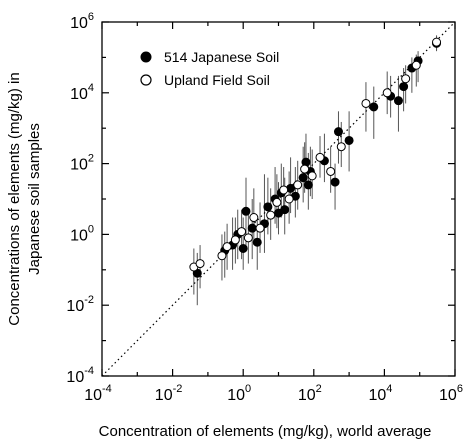 This screenshot has height=444, width=474. Describe the element at coordinates (217, 80) in the screenshot. I see `legend-label-upland-soil: Upland Field Soil` at that location.